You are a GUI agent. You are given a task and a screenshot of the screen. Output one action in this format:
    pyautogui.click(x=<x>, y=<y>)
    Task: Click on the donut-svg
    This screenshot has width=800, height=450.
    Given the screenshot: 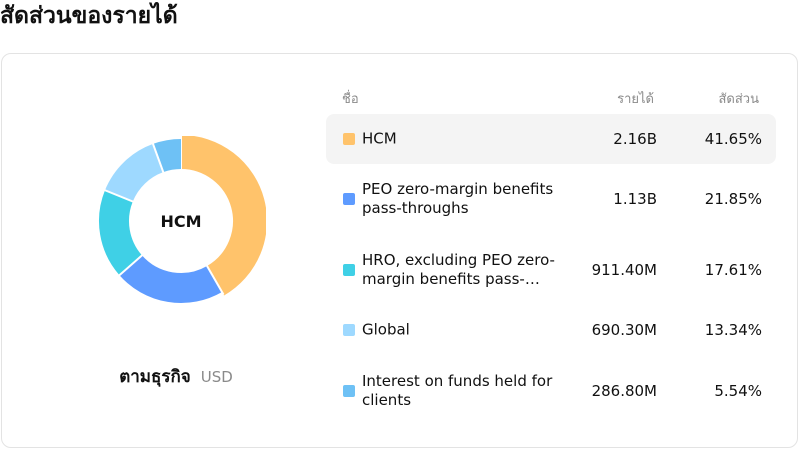 What is the action you would take?
    pyautogui.click(x=182, y=219)
    